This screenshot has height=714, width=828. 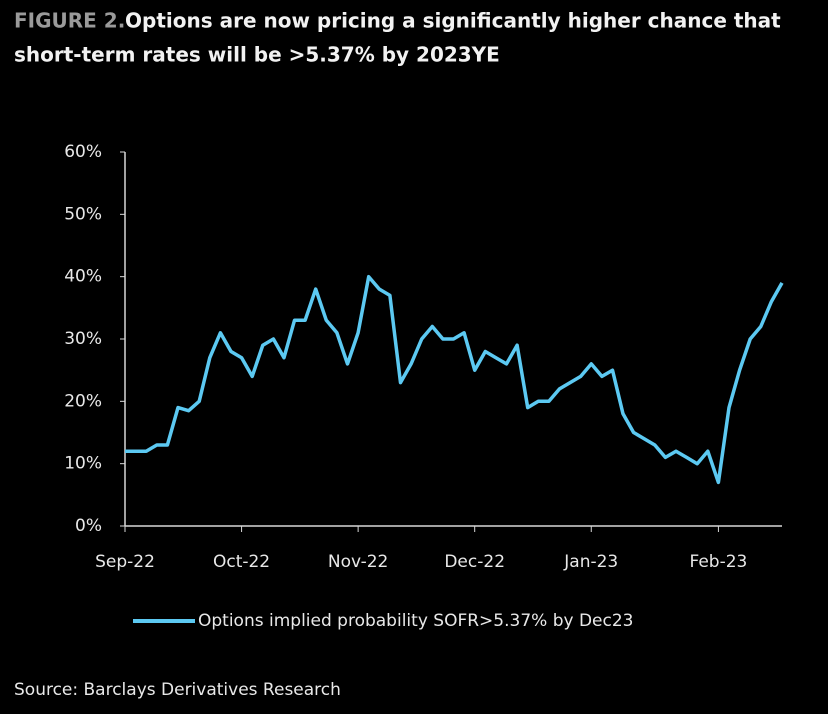 I want to click on figure-label: FIGURE 2., so click(x=69, y=21).